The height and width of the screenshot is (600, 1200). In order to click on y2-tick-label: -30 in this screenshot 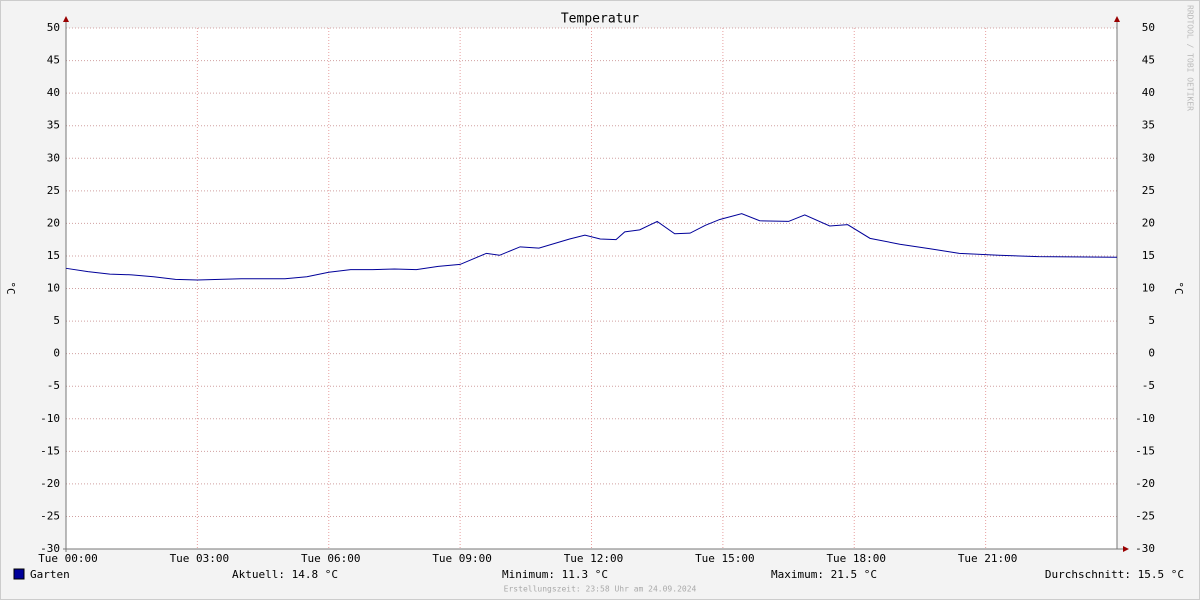, I will do `click(1145, 548)`.